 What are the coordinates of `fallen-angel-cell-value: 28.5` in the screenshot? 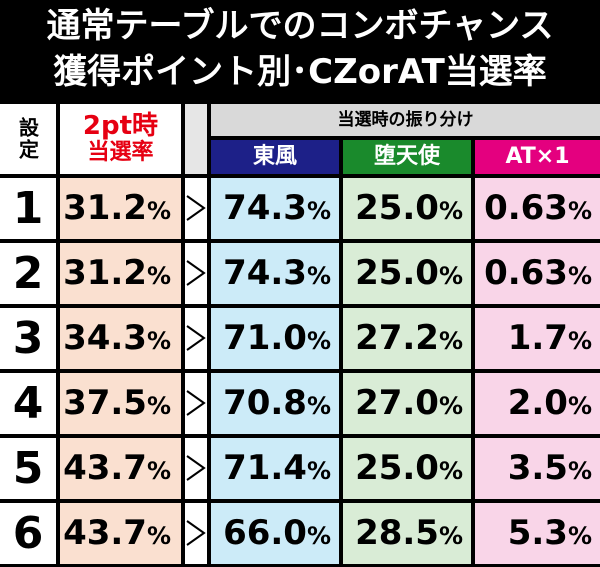 It's located at (397, 533).